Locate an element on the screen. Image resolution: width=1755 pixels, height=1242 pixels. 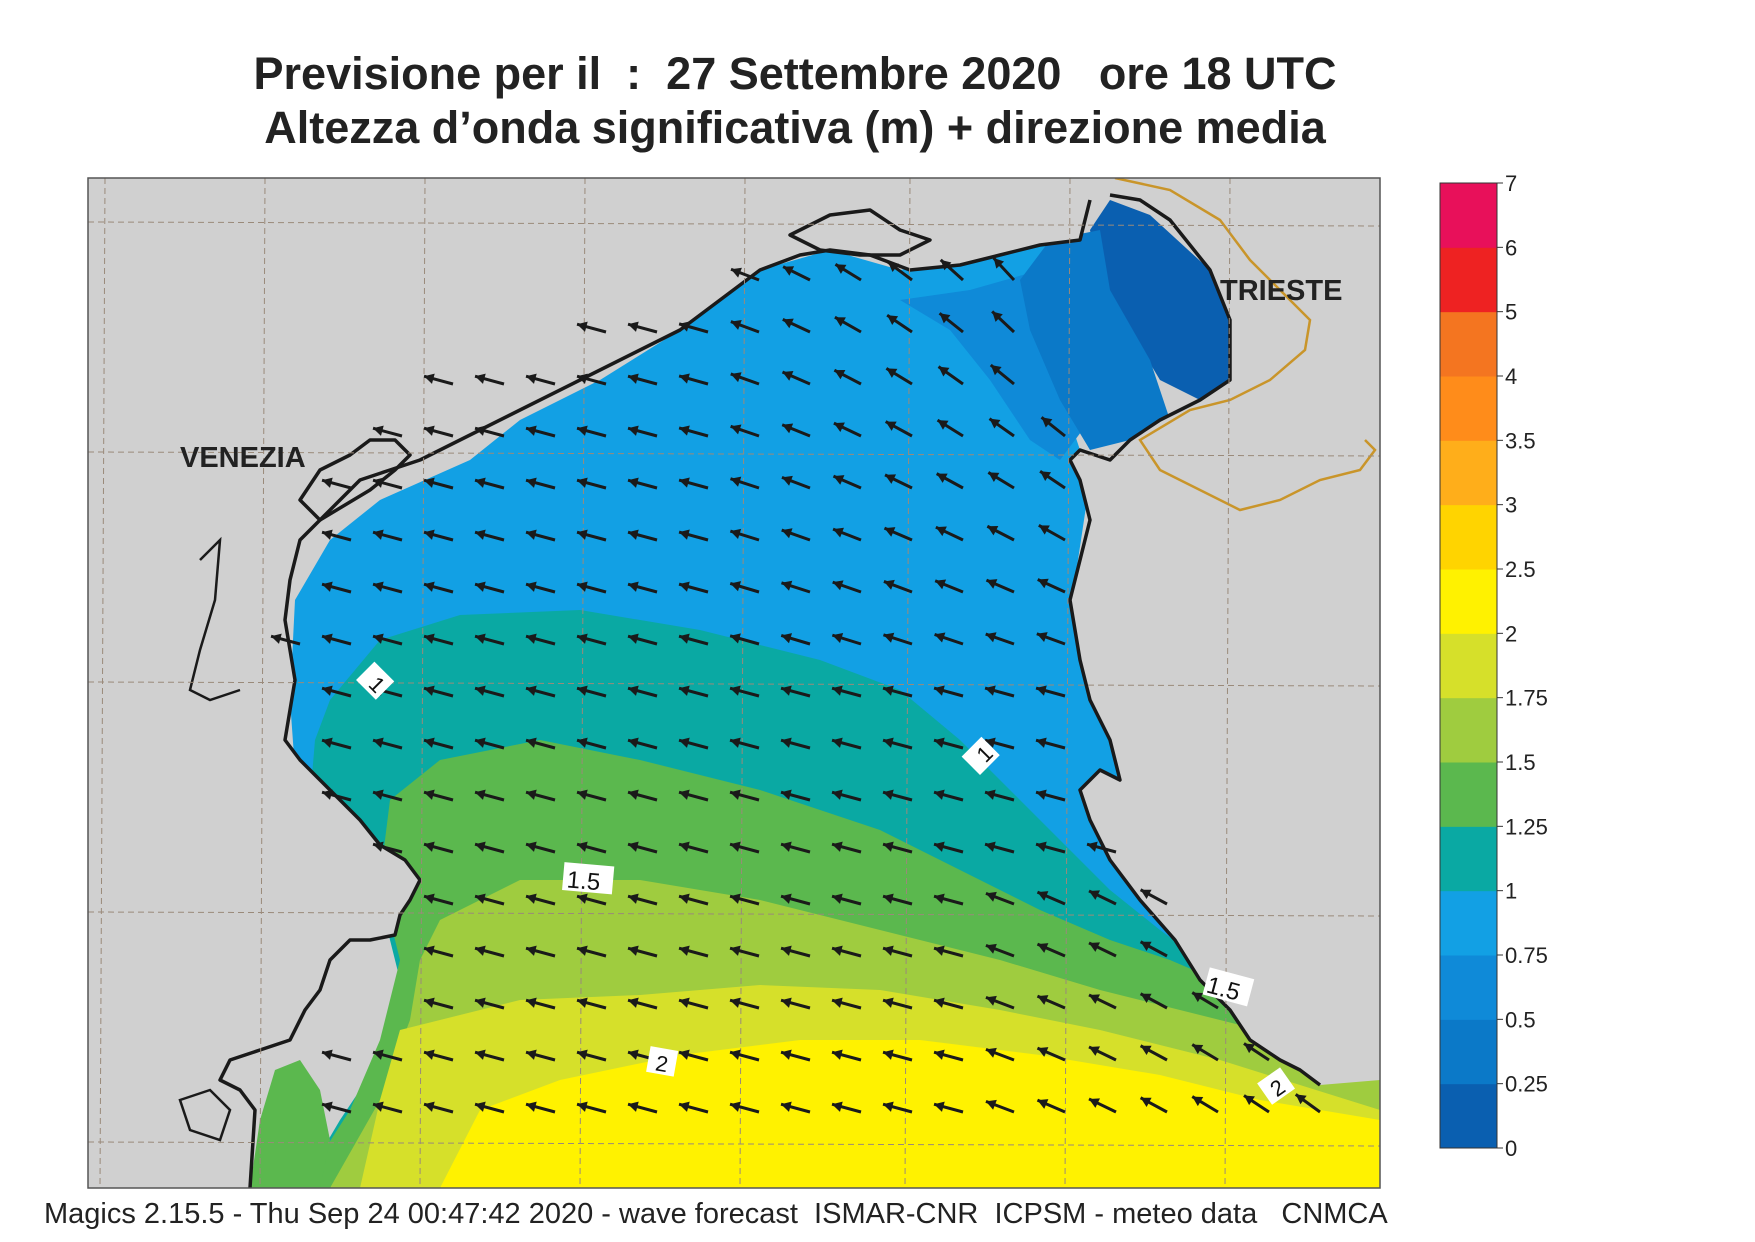
colorbar-tick-label: 7 is located at coordinates (1511, 183).